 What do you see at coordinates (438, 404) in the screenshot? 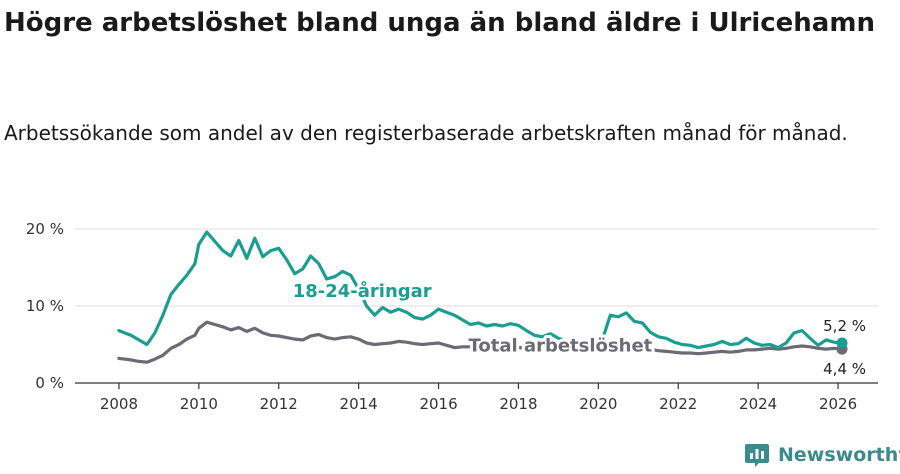
I see `x-tick-label: 2016` at bounding box center [438, 404].